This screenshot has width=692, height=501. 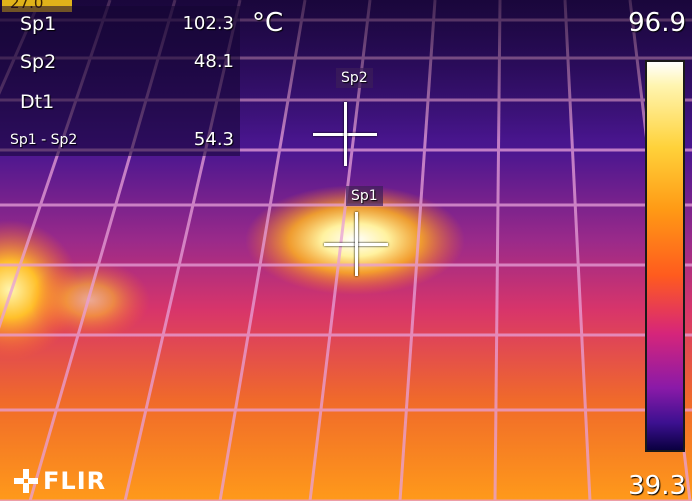 I want to click on spot-crosshair-sp2, so click(x=345, y=134).